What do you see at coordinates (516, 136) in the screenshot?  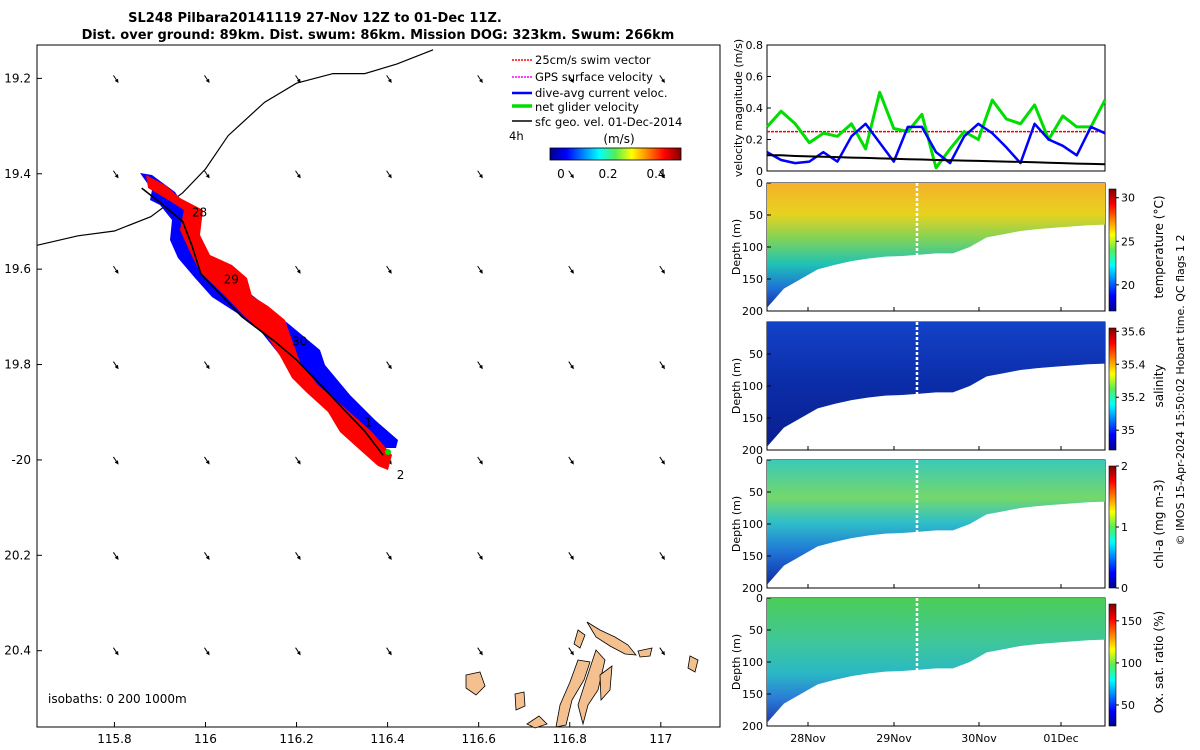 I see `time-marker-label: 4h` at bounding box center [516, 136].